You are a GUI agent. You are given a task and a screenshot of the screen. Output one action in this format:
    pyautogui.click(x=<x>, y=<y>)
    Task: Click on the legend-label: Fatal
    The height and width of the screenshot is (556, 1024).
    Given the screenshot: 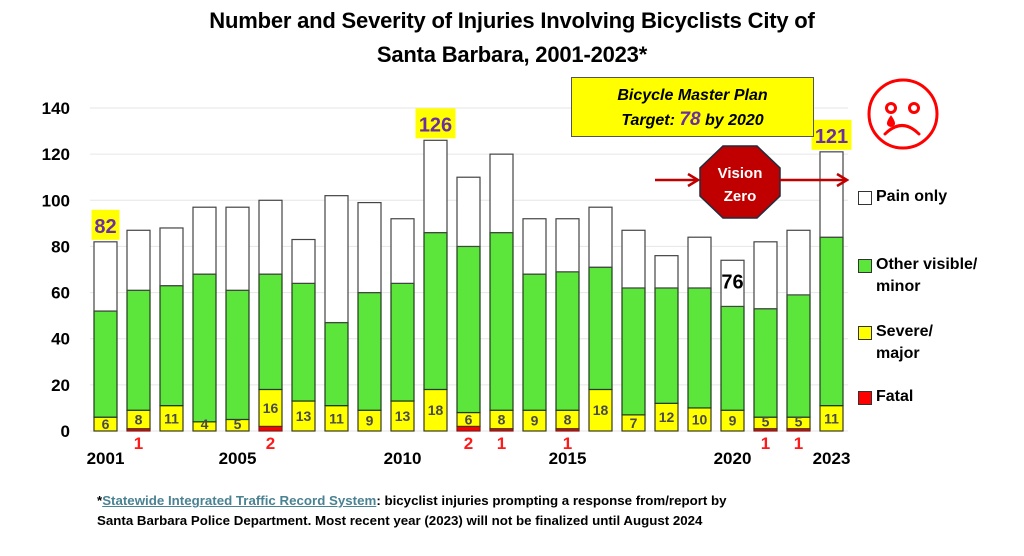 What is the action you would take?
    pyautogui.click(x=895, y=396)
    